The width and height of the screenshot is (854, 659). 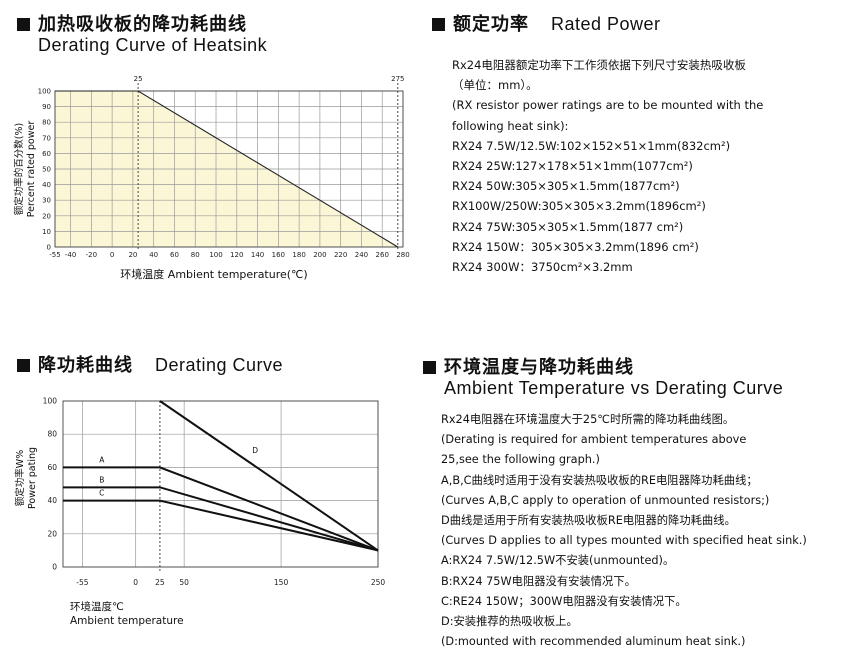 What do you see at coordinates (31, 169) in the screenshot?
I see `y-axis-label-en: Percent rated power` at bounding box center [31, 169].